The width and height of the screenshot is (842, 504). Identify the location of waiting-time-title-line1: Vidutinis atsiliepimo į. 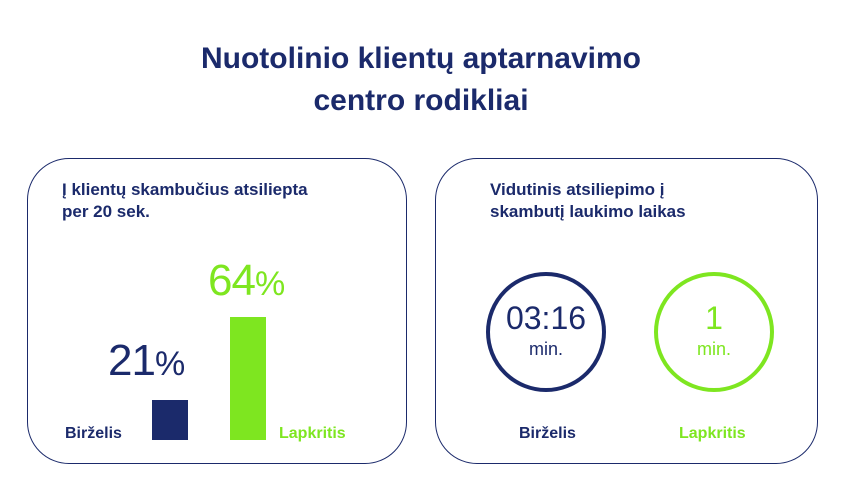
(577, 189).